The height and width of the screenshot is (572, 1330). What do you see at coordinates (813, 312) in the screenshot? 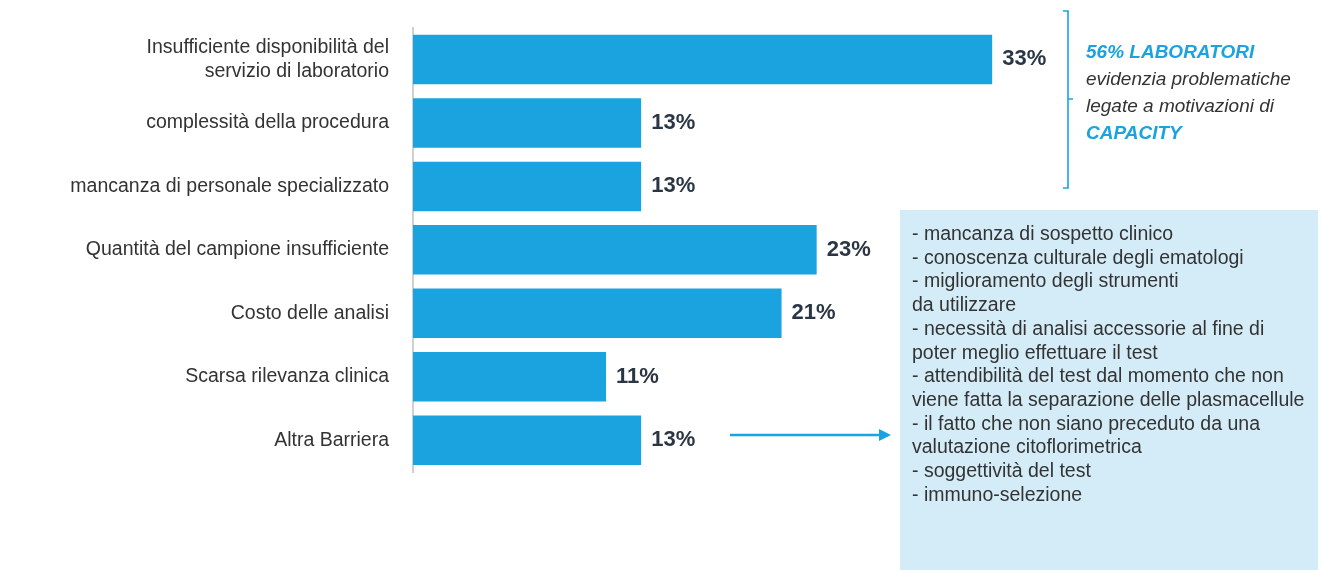
I see `data-label: 21%` at bounding box center [813, 312].